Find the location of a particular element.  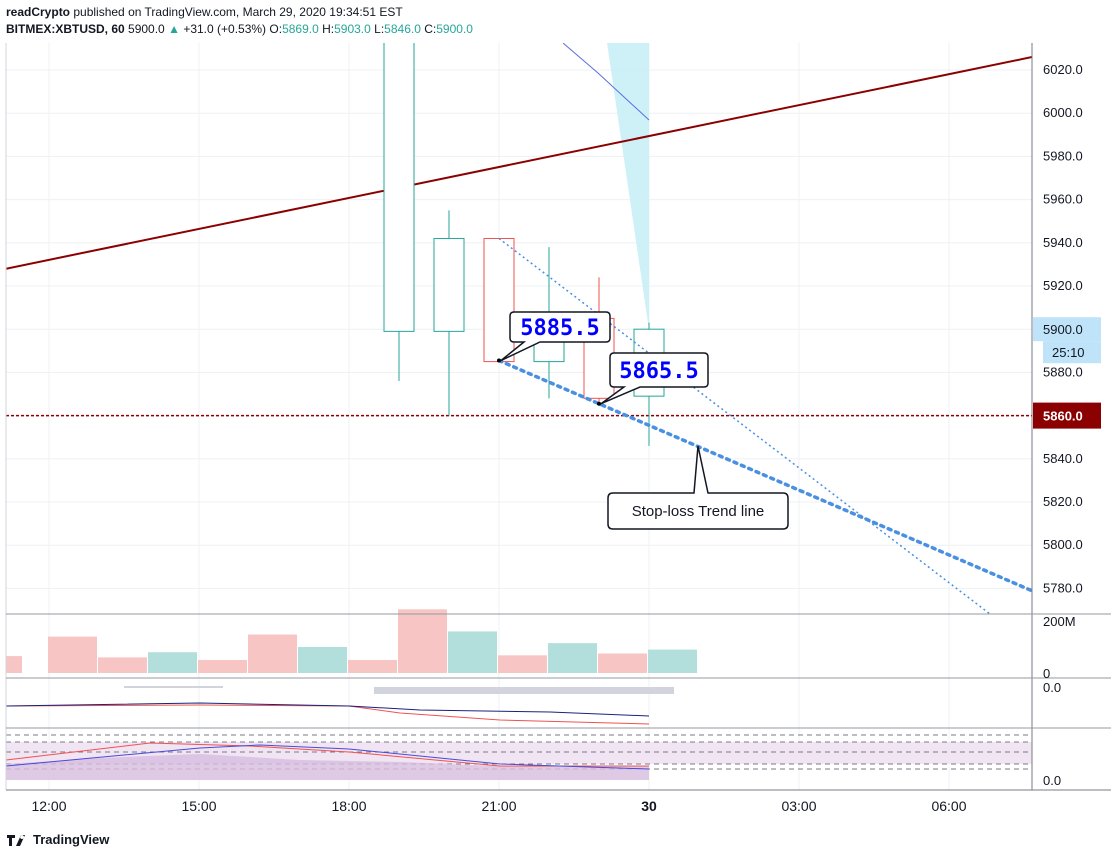

stop-loss-annotation: Stop-loss Trend line is located at coordinates (698, 487).